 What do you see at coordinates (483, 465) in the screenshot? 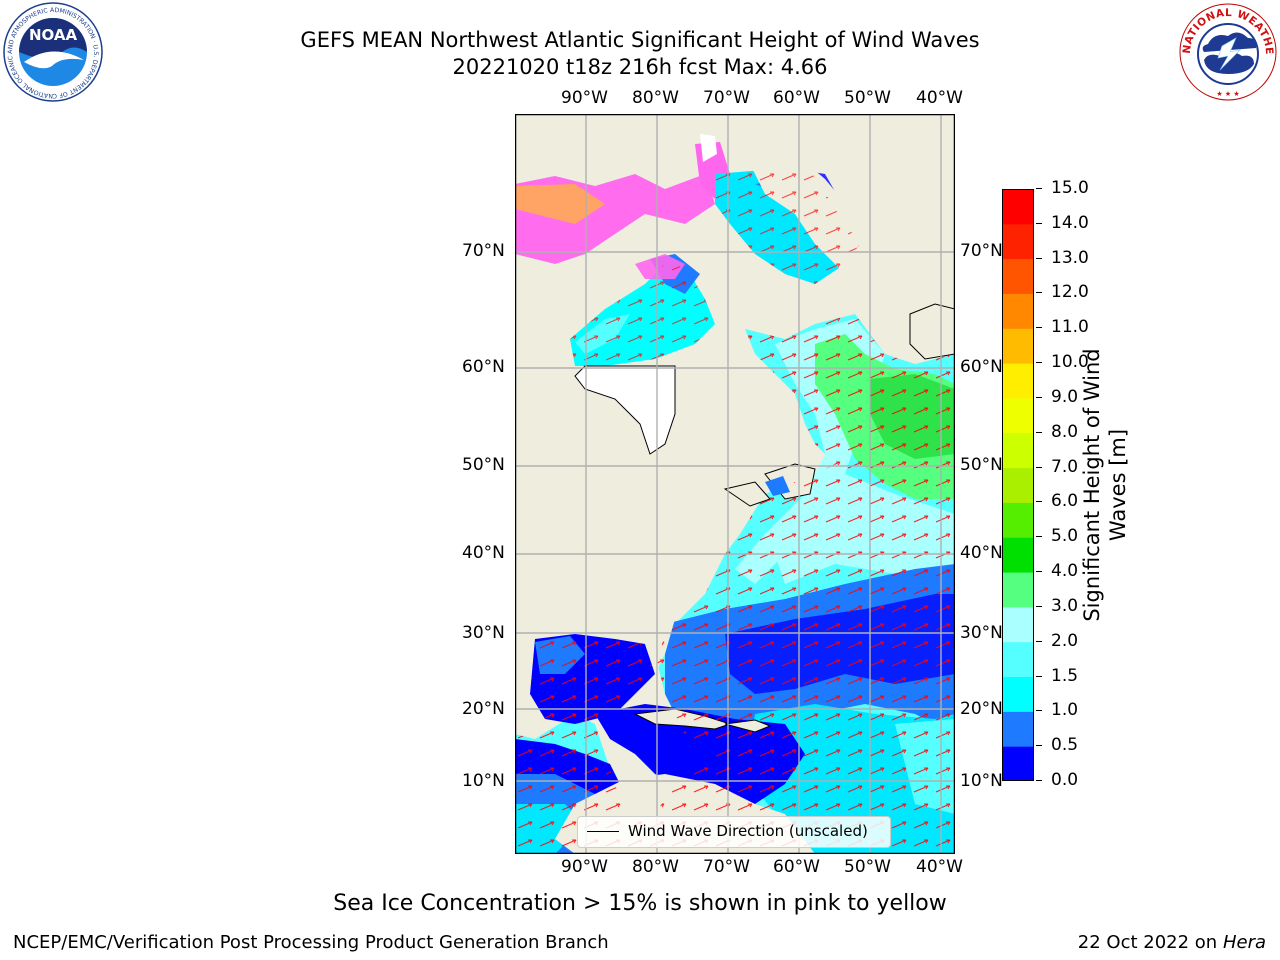
I see `lat-label-left: 50°N` at bounding box center [483, 465].